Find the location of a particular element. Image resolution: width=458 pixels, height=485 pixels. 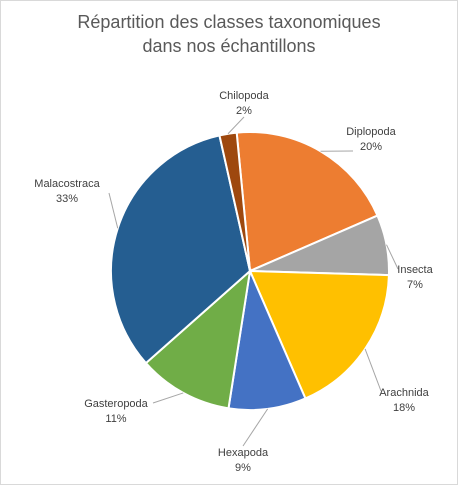

label-arachnida-name: Arachnida is located at coordinates (404, 393).